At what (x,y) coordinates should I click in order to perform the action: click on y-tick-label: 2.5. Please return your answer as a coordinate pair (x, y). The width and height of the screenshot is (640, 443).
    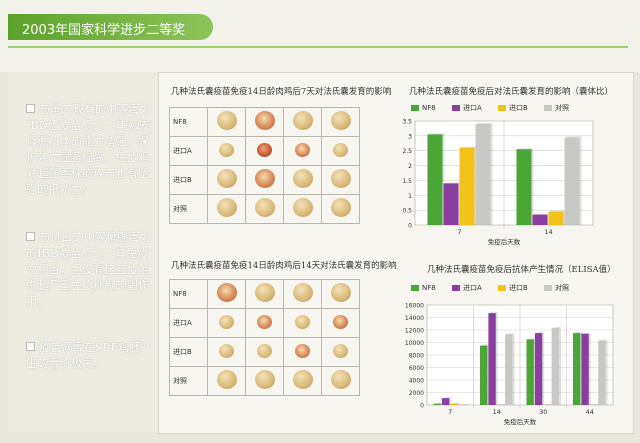
    Looking at the image, I should click on (407, 151).